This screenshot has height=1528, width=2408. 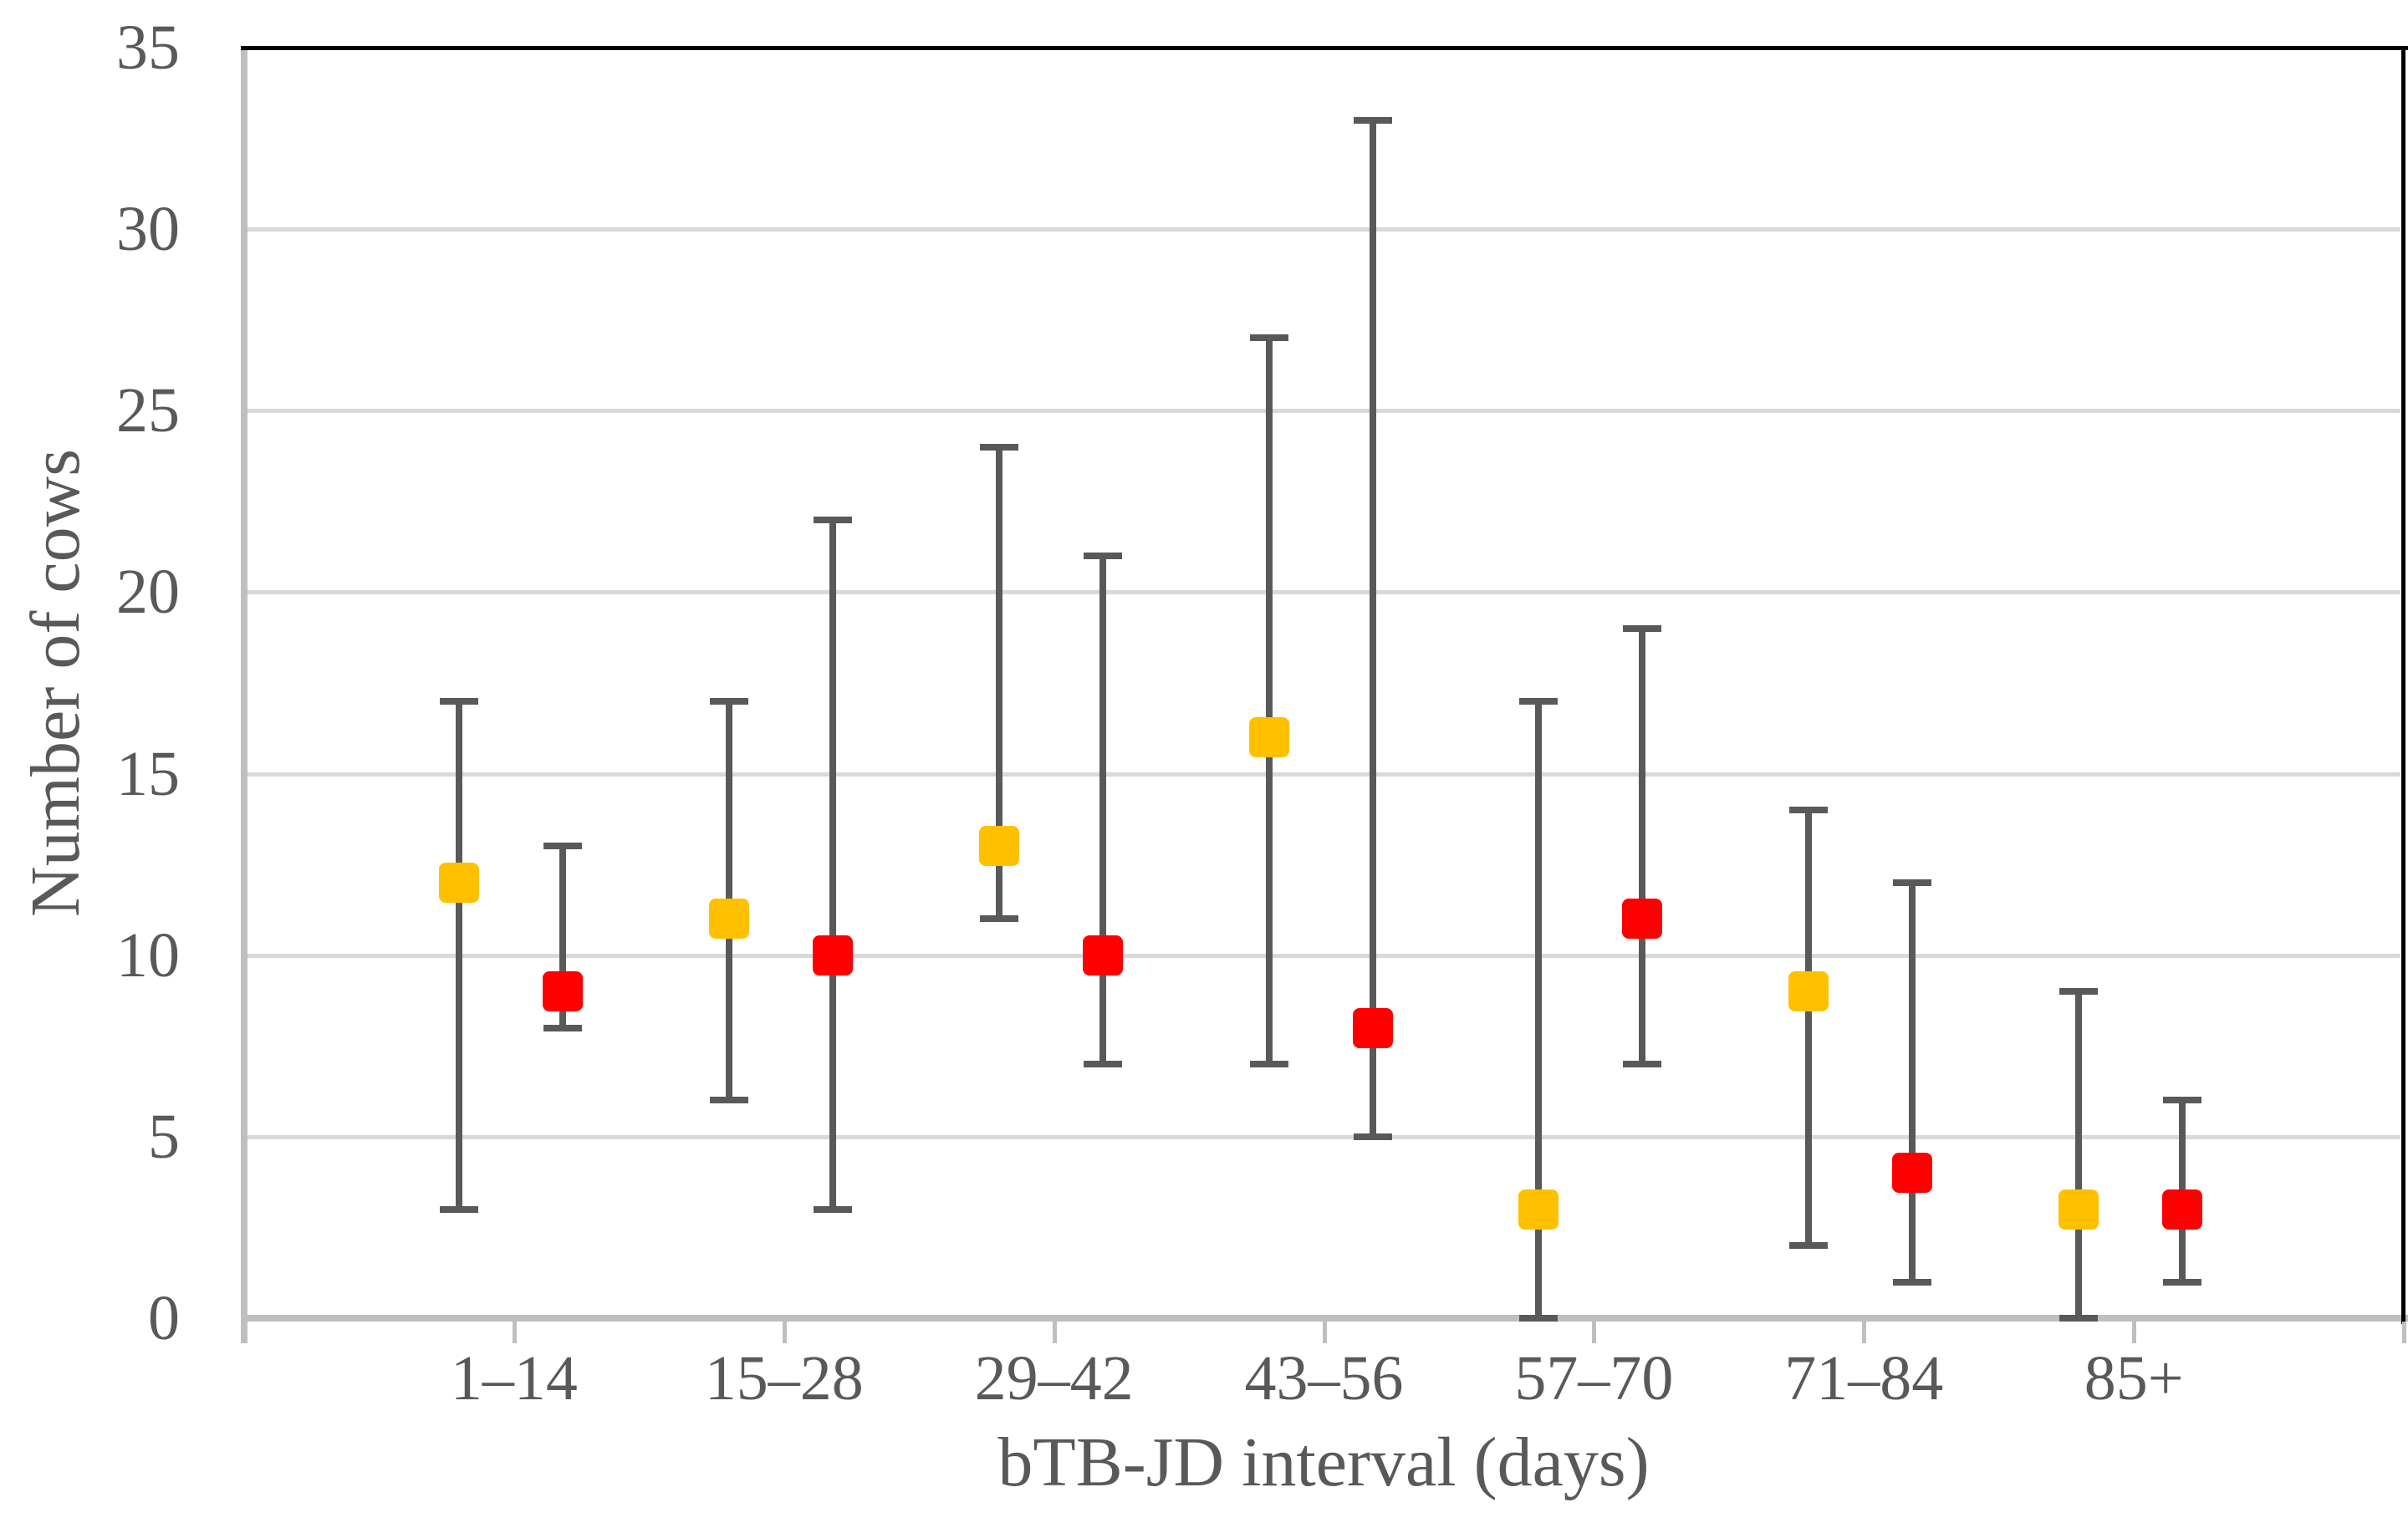 I want to click on x-tick-label: 29–42, so click(x=1054, y=1378).